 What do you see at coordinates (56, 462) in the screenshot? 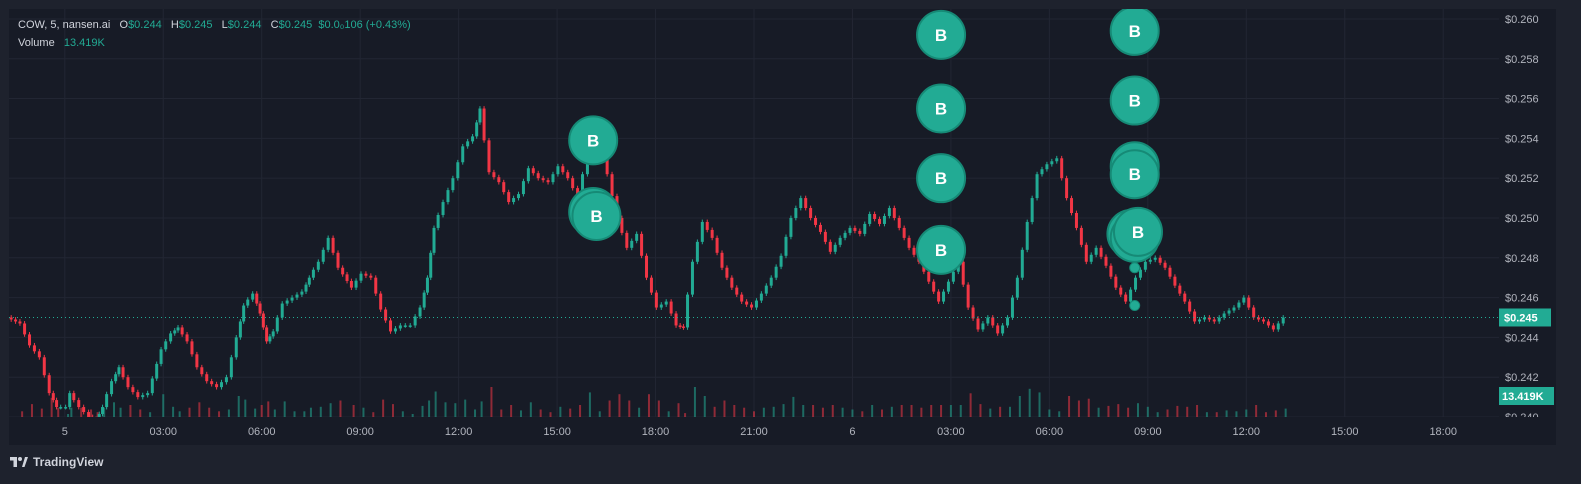
I see `tradingview-attribution: TradingView` at bounding box center [56, 462].